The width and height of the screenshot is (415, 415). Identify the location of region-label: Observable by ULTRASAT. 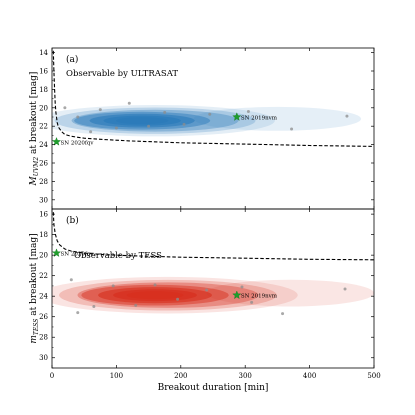
(122, 74).